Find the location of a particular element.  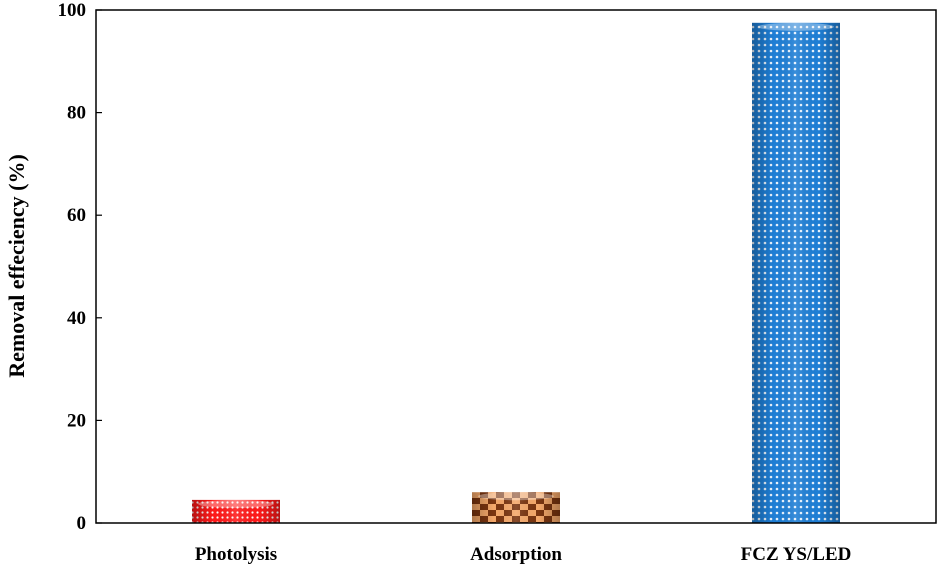

y-axis-title: Removal effeciency (%) is located at coordinates (16, 266).